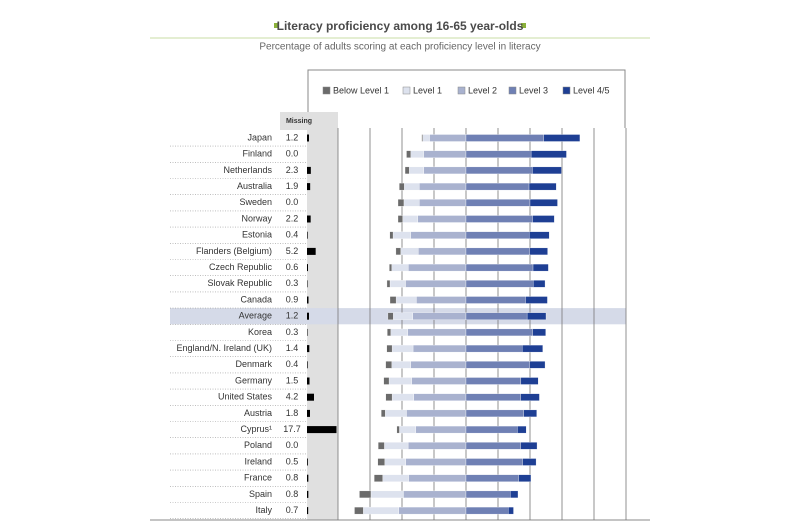 Image resolution: width=800 pixels, height=528 pixels. What do you see at coordinates (292, 154) in the screenshot?
I see `missing-label: 0.0` at bounding box center [292, 154].